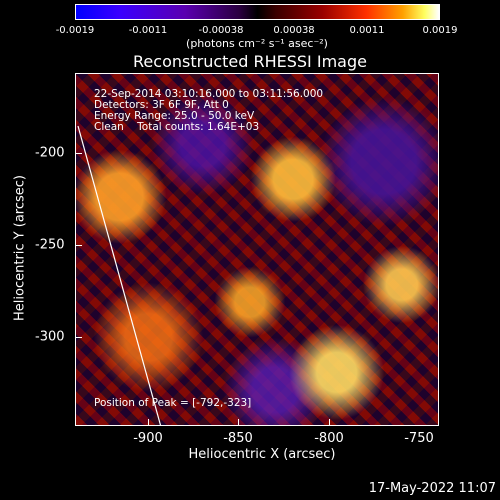  I want to click on y-tick-label: -300, so click(50, 337).